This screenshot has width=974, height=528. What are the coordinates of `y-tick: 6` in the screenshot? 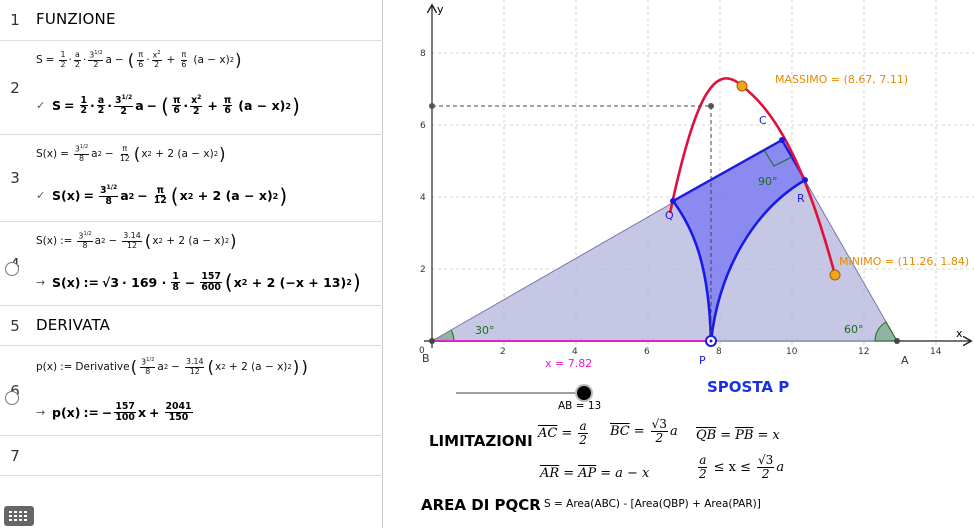 It's located at (423, 126).